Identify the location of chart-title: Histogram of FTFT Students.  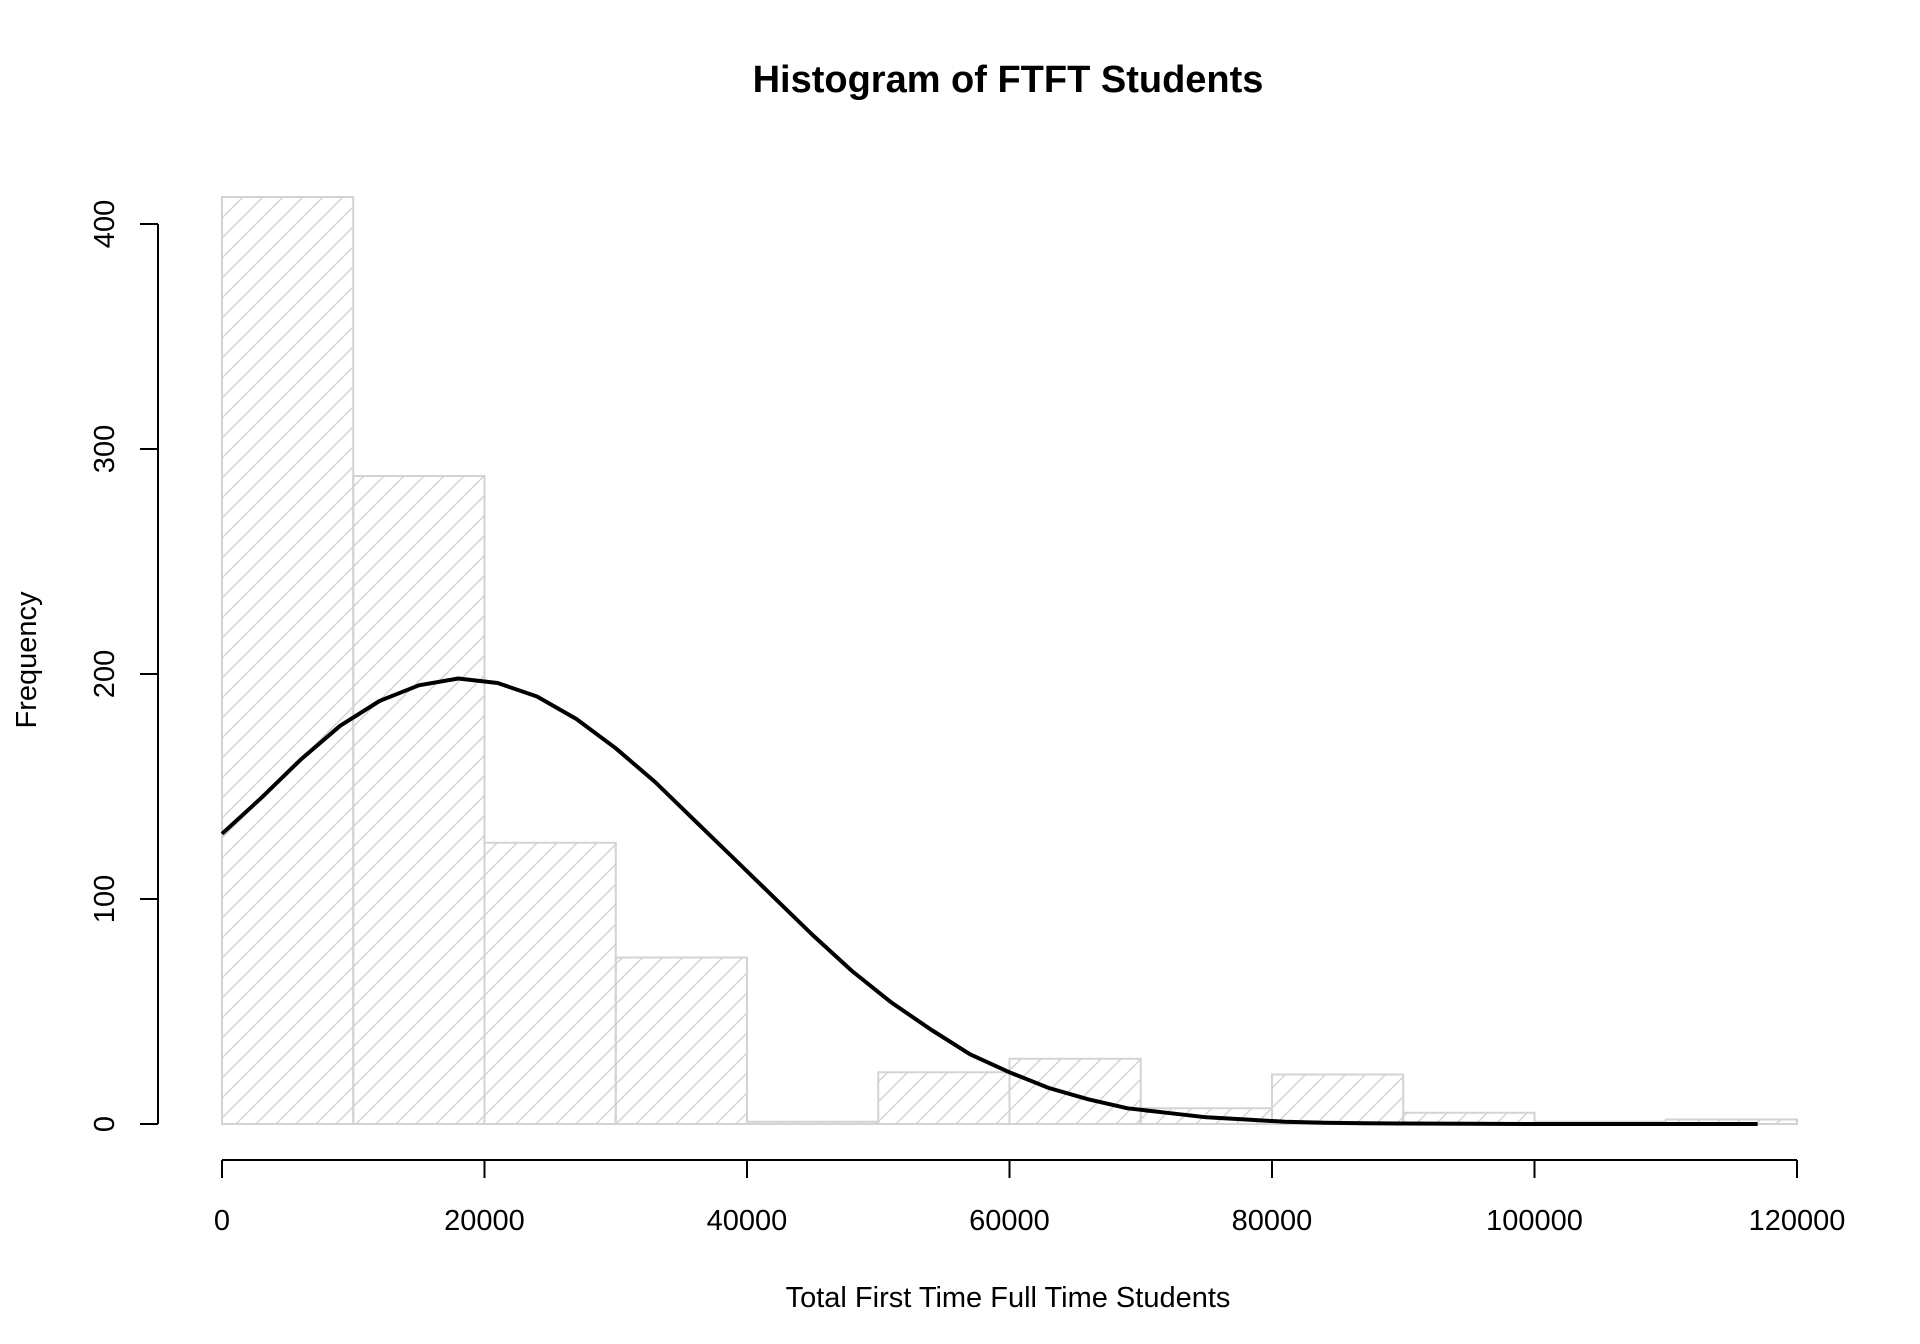
(1008, 80).